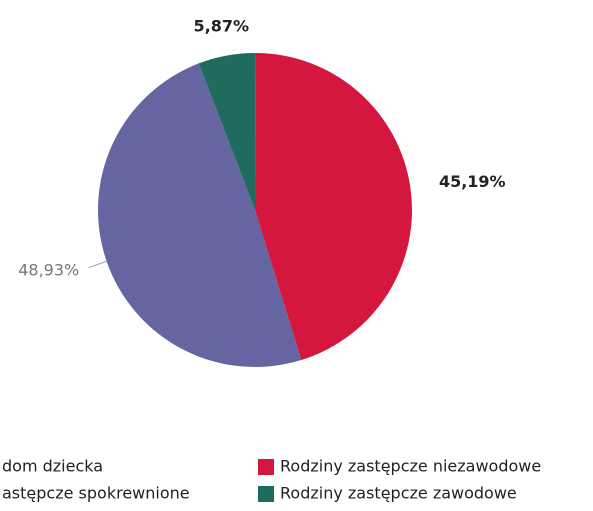  What do you see at coordinates (227, 131) in the screenshot?
I see `pie-slice` at bounding box center [227, 131].